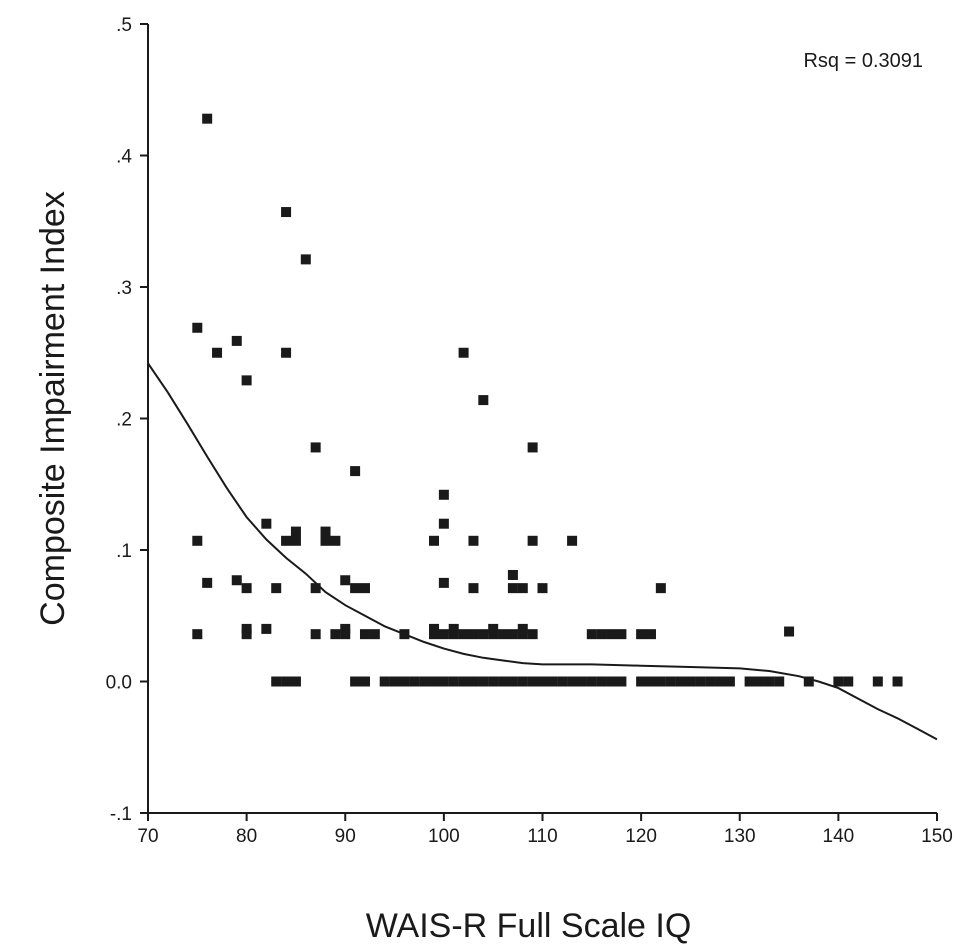 The image size is (964, 951). Describe the element at coordinates (542, 836) in the screenshot. I see `x-tick-label: 110` at that location.